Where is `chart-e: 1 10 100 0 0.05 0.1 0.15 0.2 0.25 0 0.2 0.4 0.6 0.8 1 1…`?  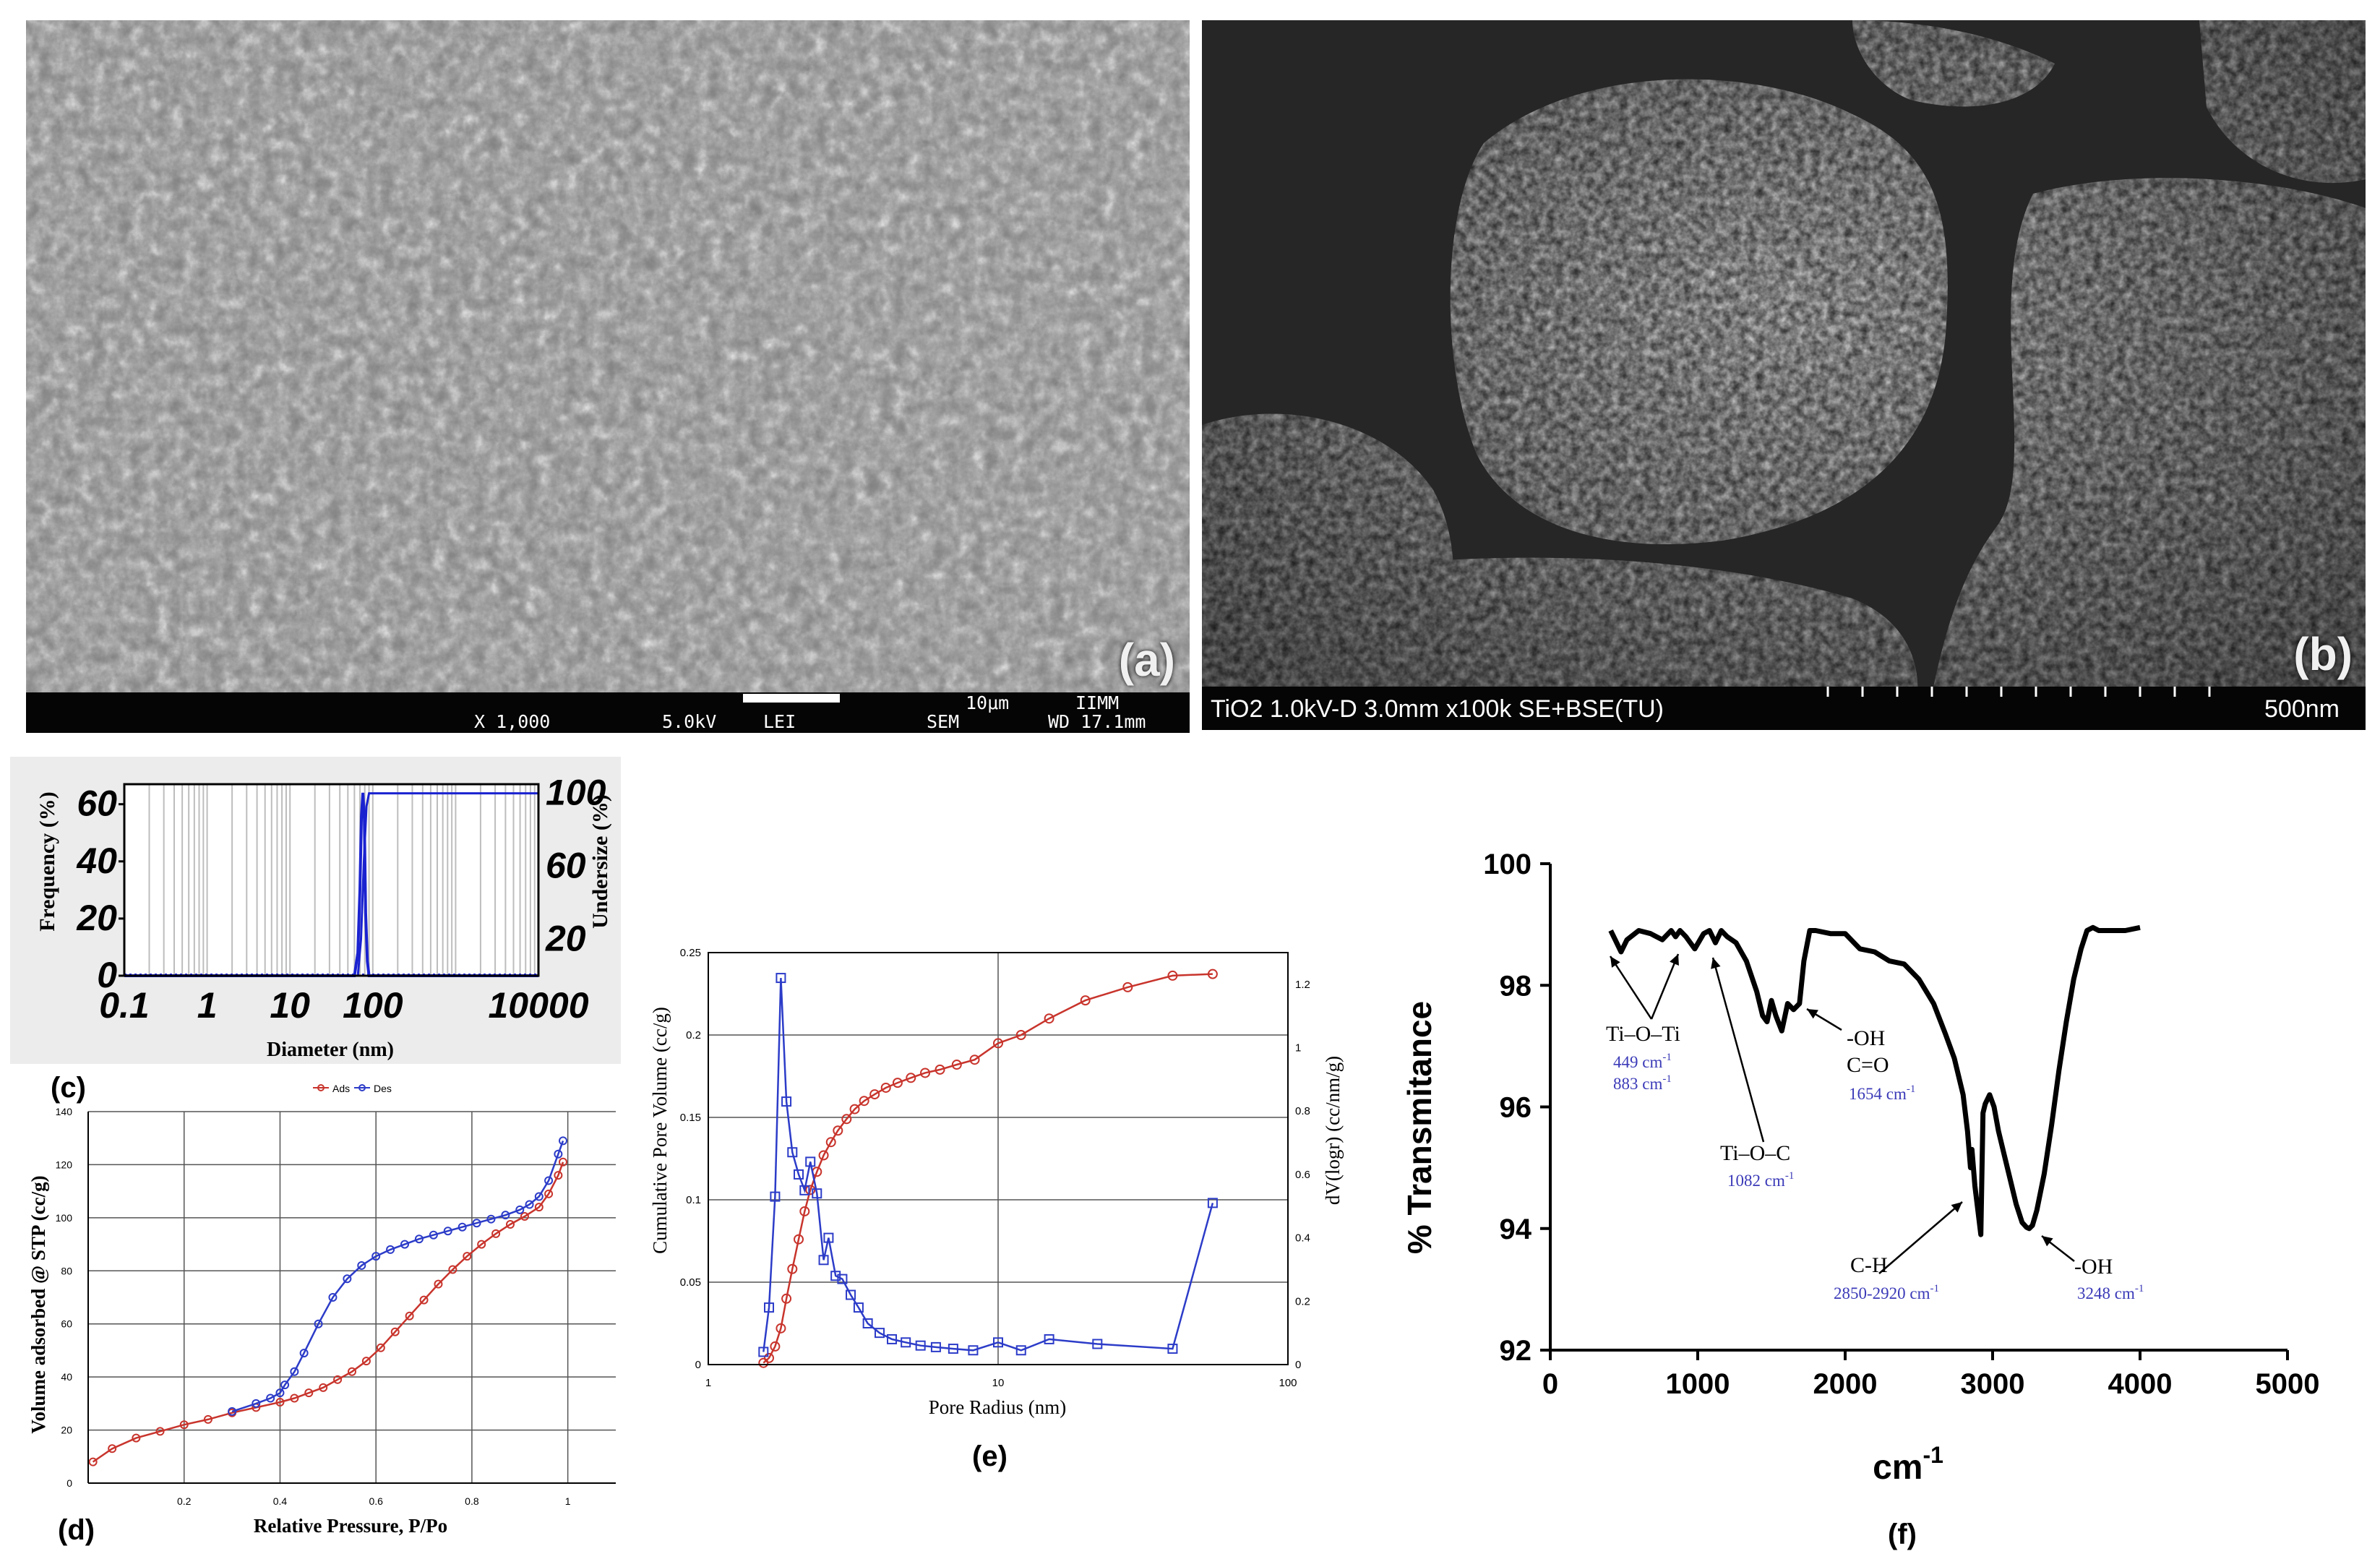 chart-e: 1 10 100 0 0.05 0.1 0.15 0.2 0.25 0 0.2 0.4 0.6 0.8 1 1… is located at coordinates (996, 1182).